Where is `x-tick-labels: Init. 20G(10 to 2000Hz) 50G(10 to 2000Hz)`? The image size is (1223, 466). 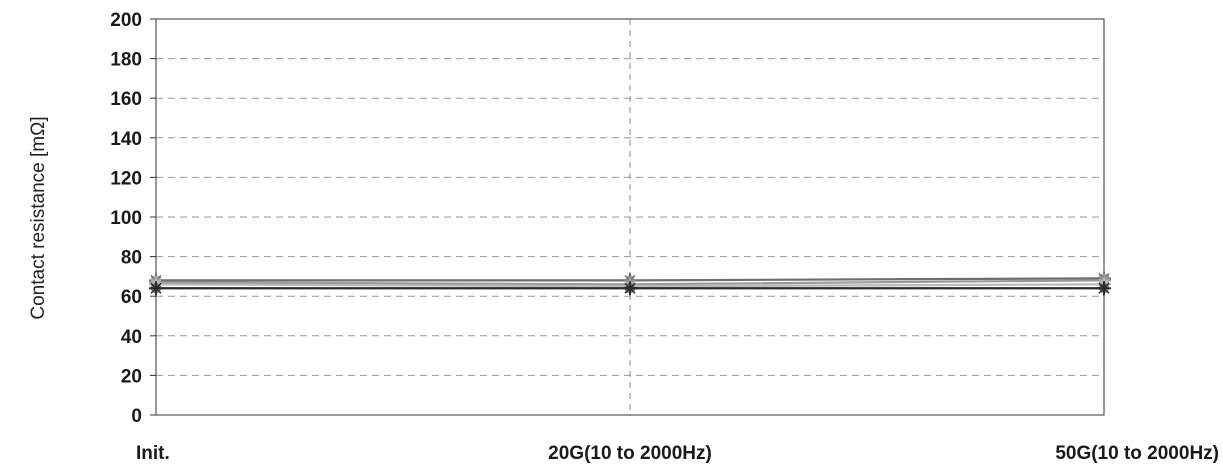
x-tick-labels: Init. 20G(10 to 2000Hz) 50G(10 to 2000Hz) is located at coordinates (677, 453).